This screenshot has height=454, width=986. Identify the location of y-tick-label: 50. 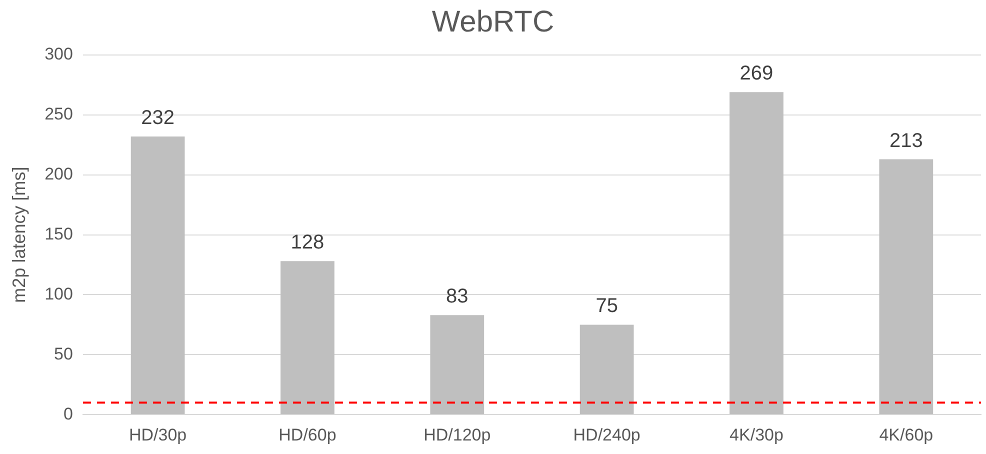
(63, 354).